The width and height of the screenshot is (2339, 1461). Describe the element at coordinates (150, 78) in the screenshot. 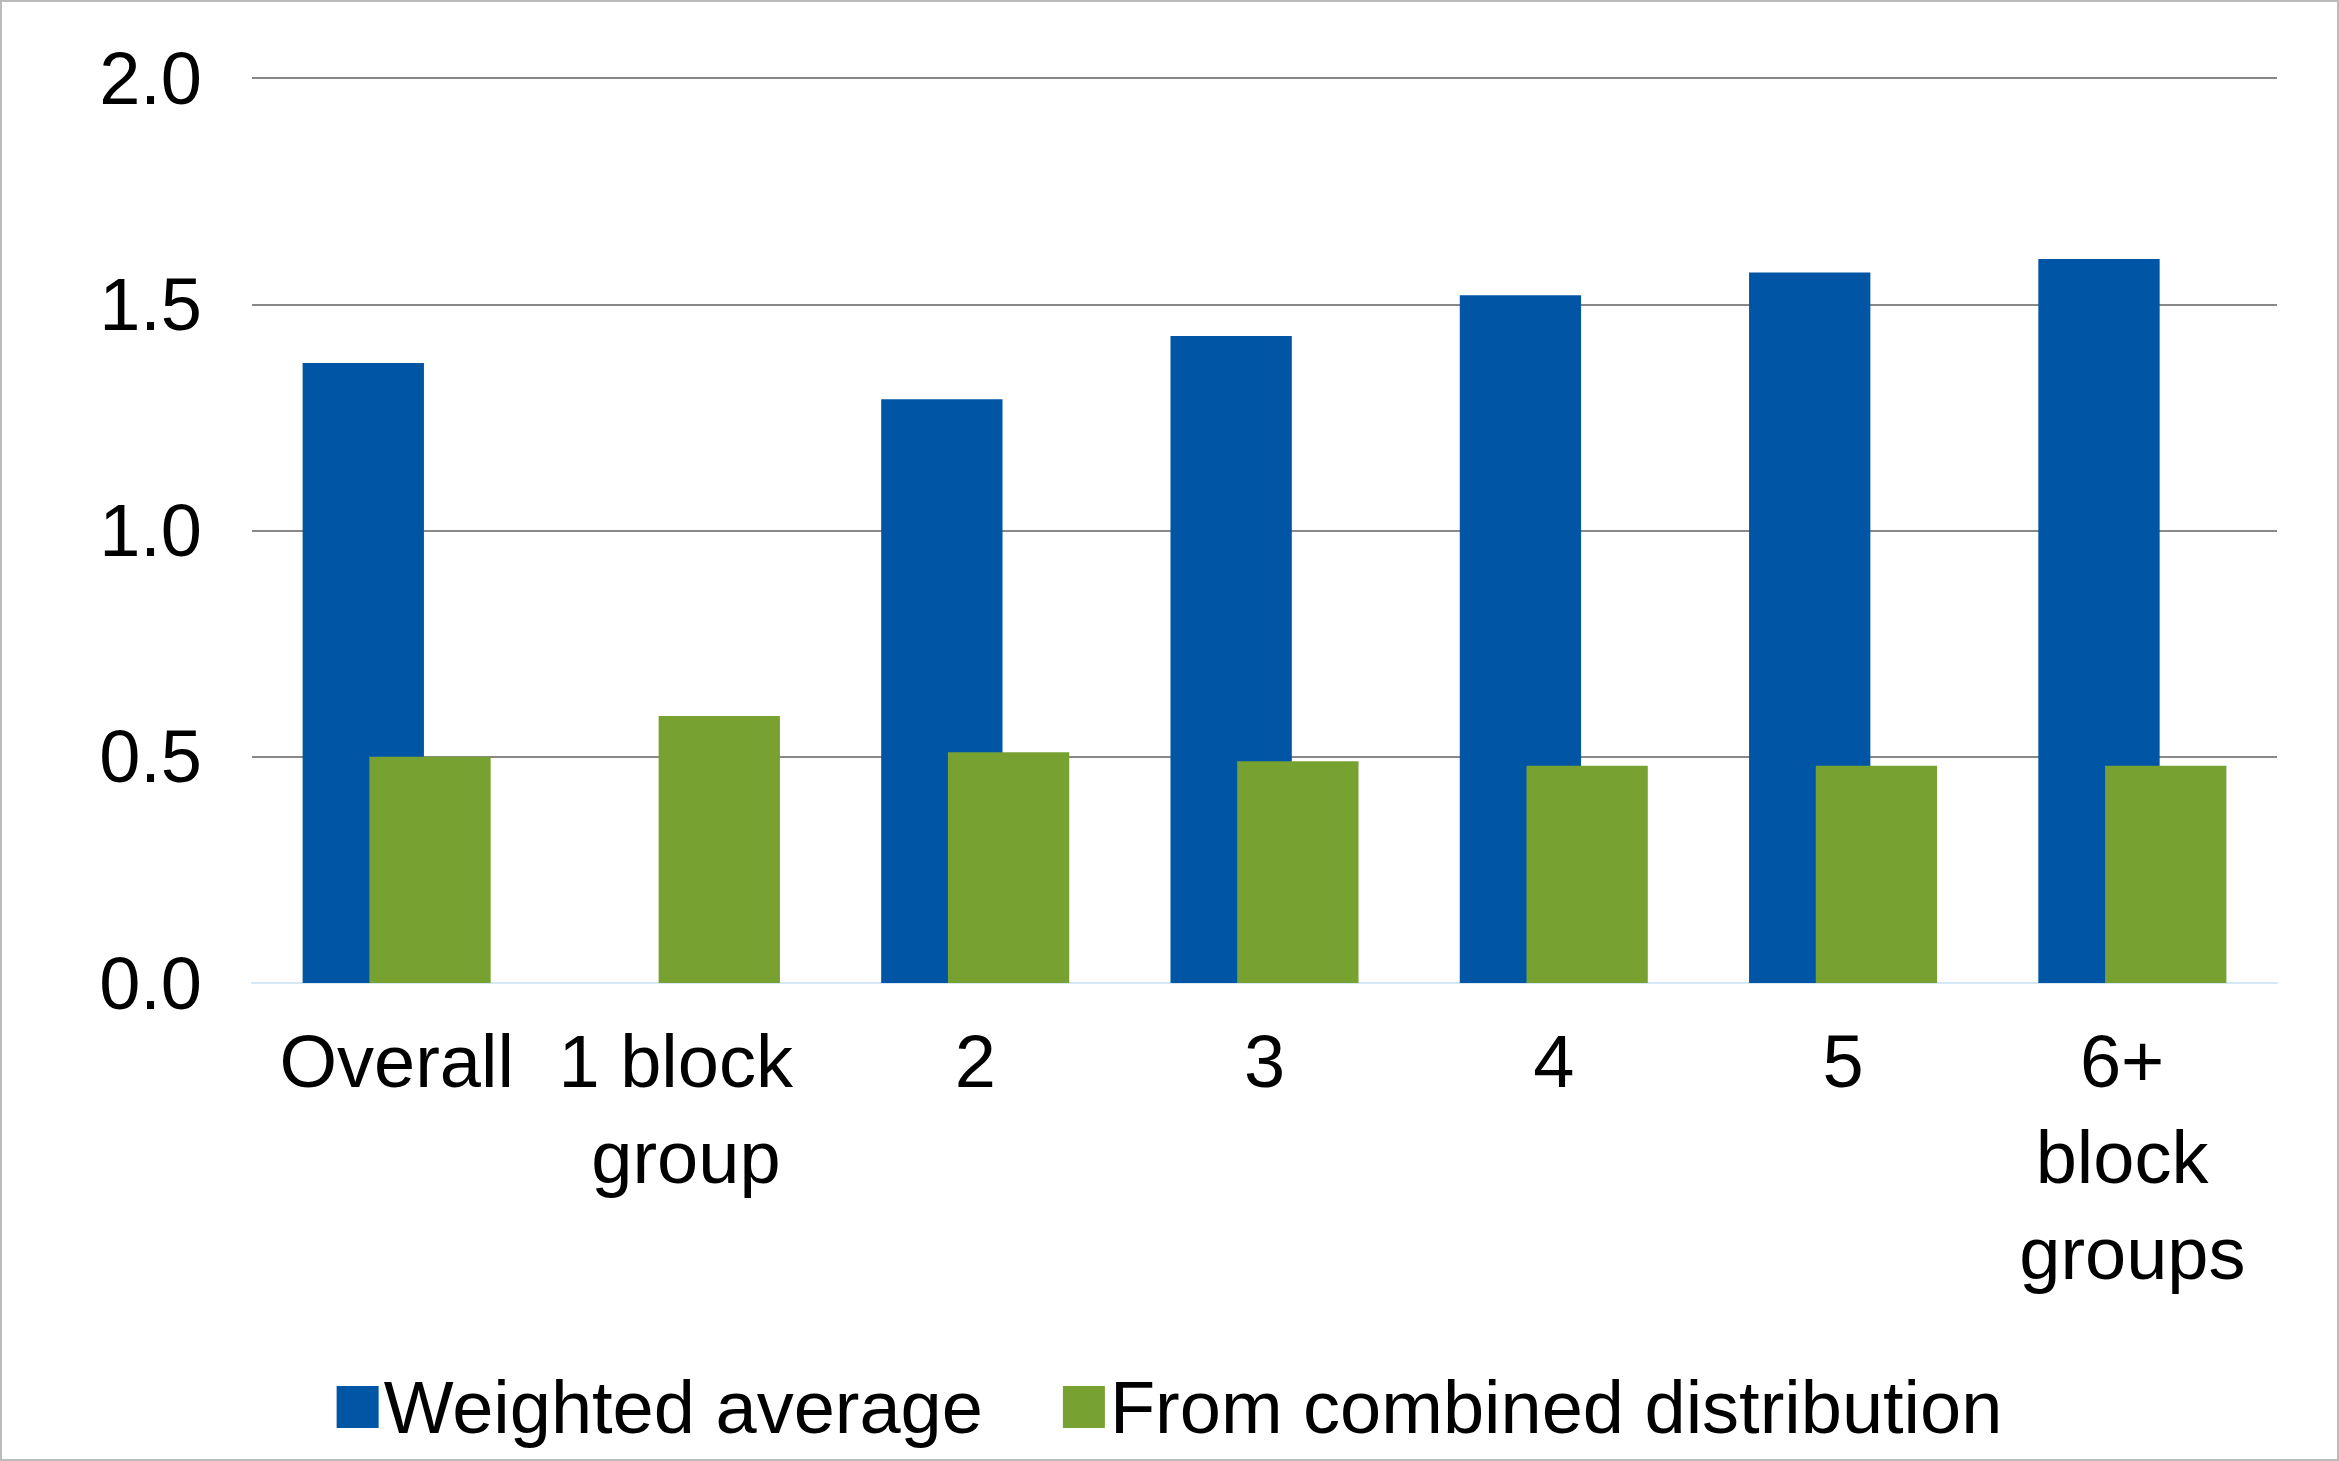

I see `y-tick-label: 2.0` at that location.